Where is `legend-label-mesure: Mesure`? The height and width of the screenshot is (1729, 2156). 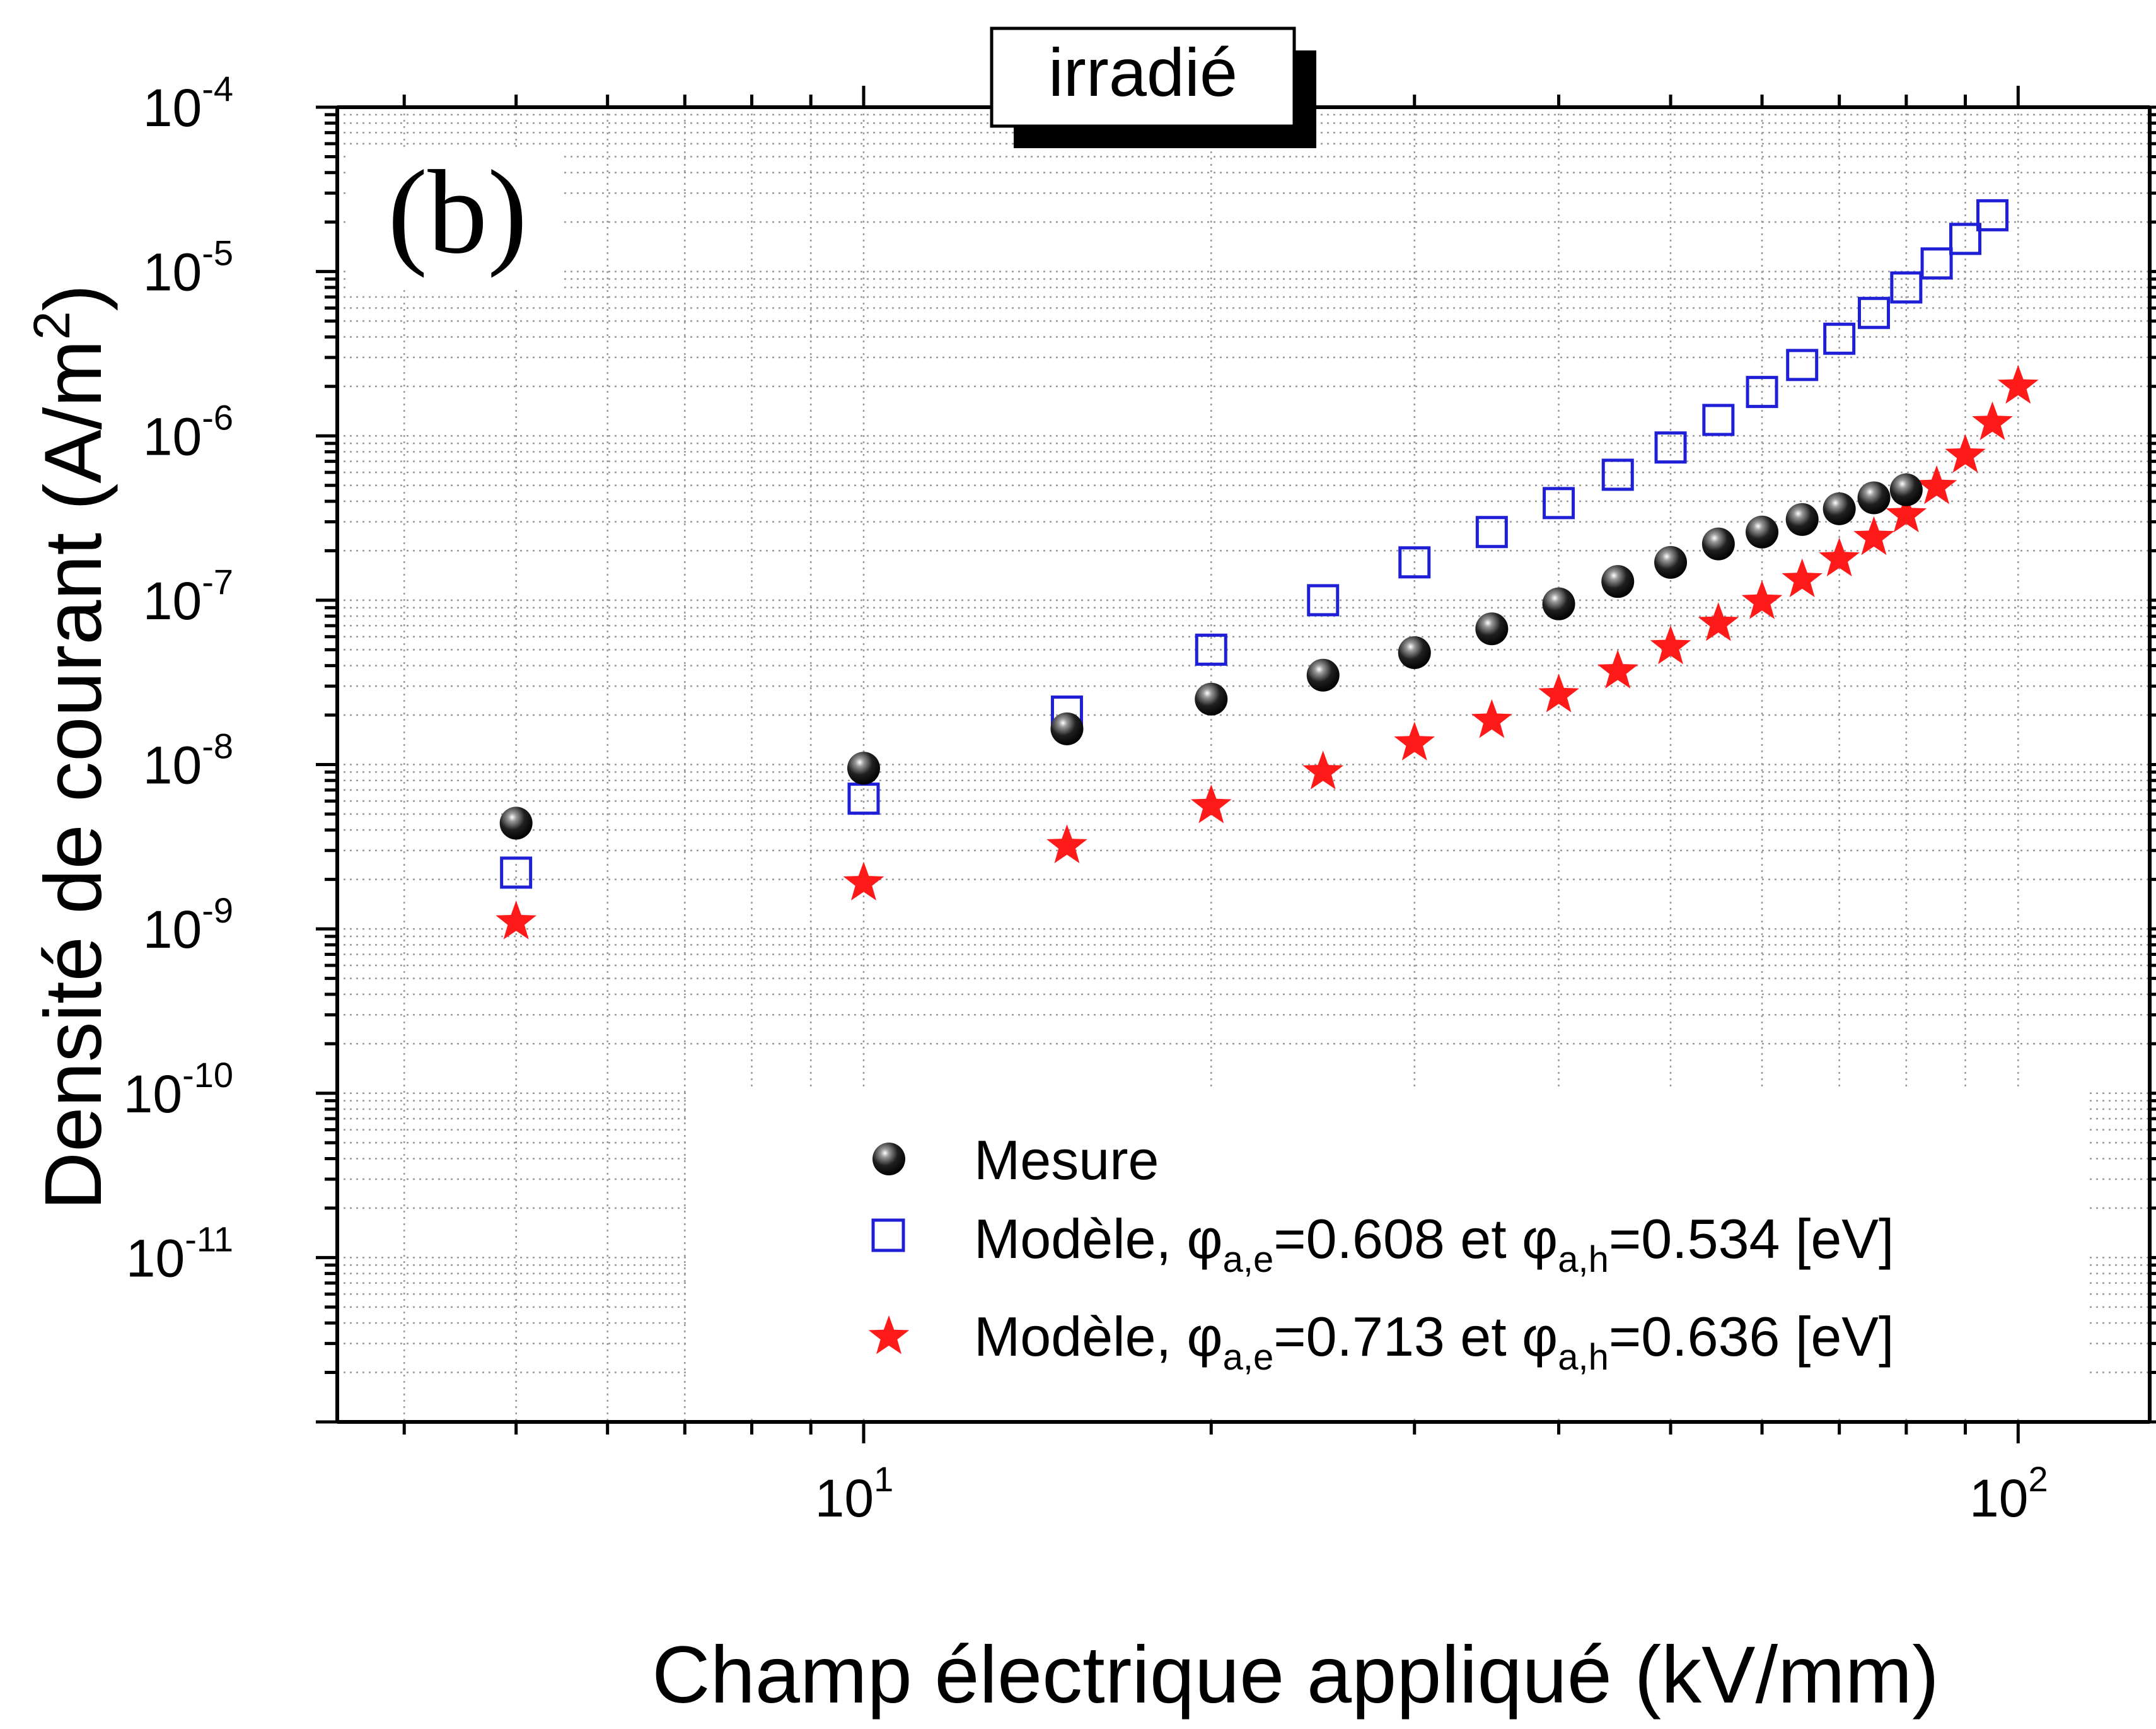 legend-label-mesure: Mesure is located at coordinates (1066, 1160).